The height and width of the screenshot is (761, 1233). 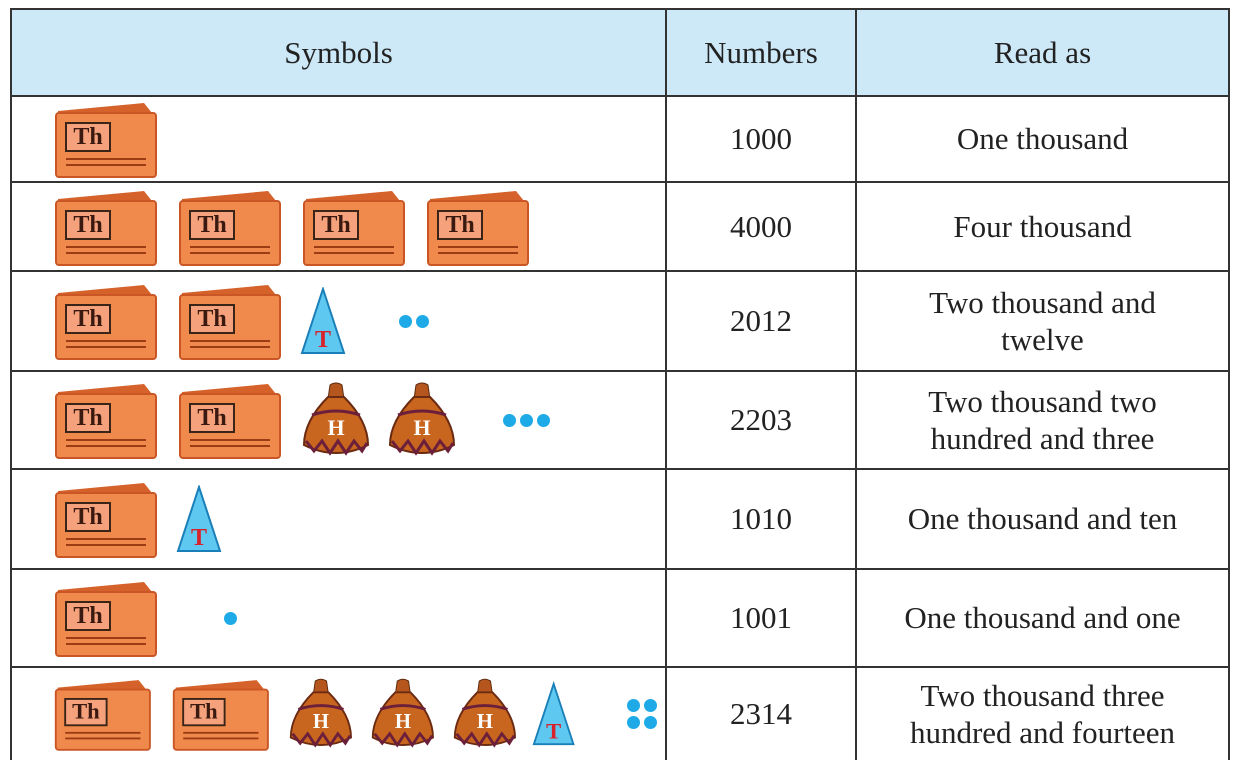 I want to click on header-cell: Symbols, so click(x=338, y=52).